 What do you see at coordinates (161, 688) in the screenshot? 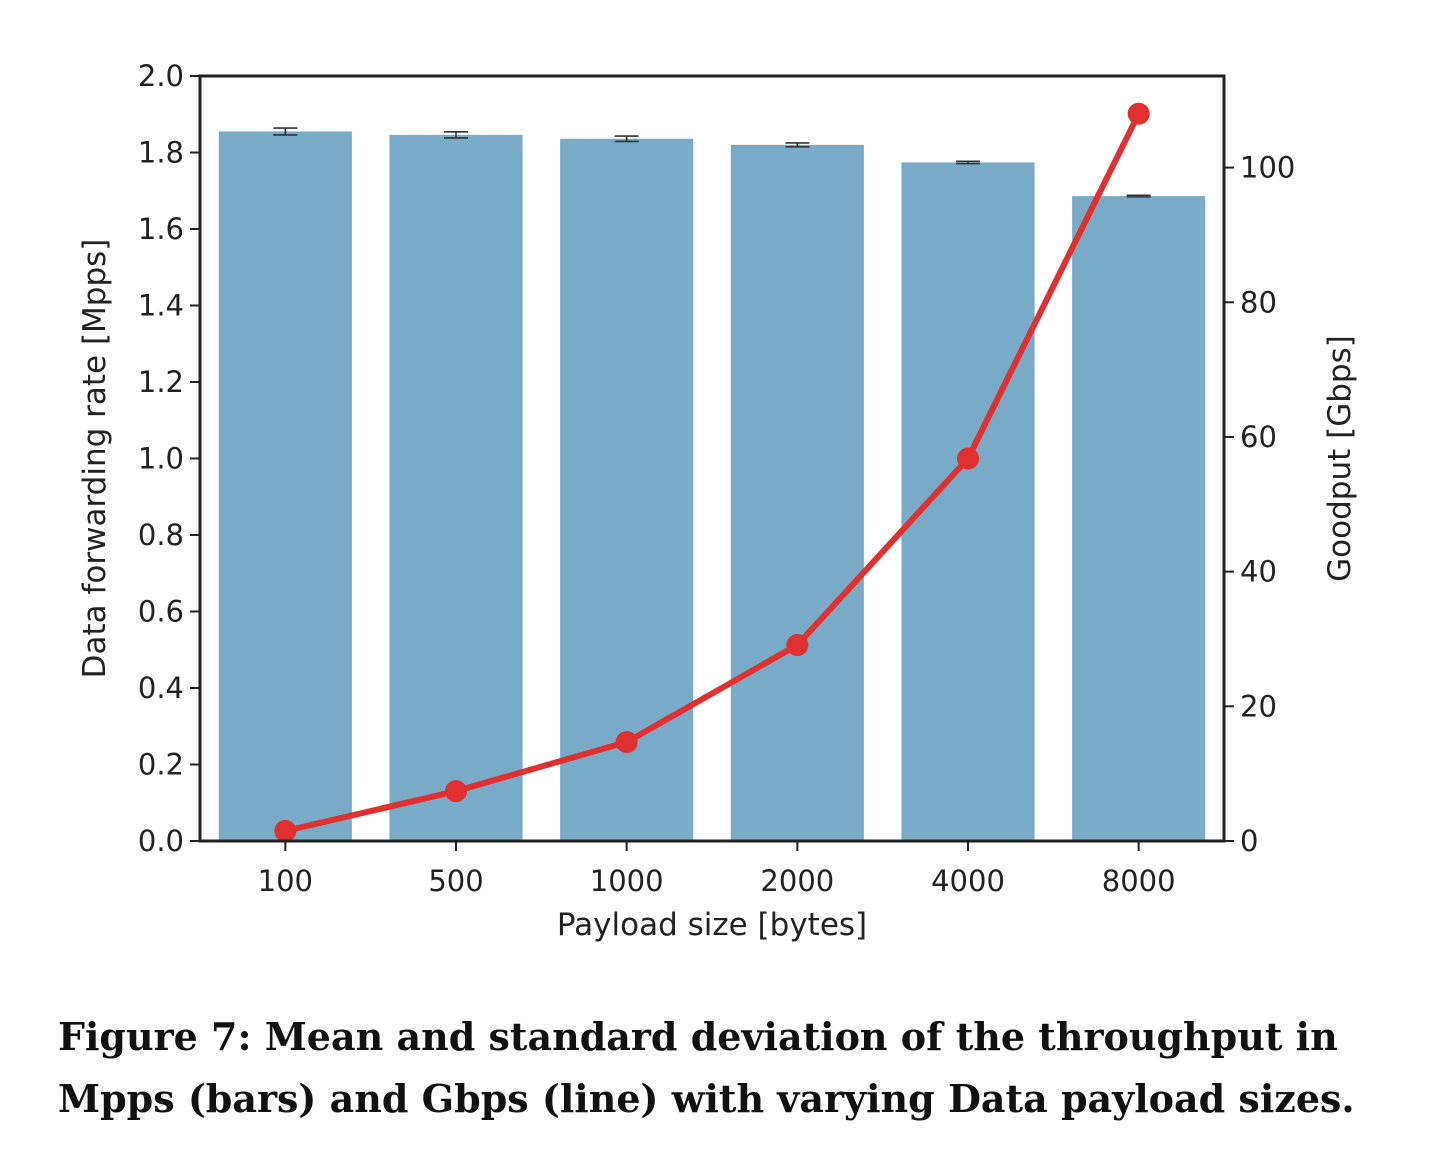
I see `left-tick-label: 0.4` at bounding box center [161, 688].